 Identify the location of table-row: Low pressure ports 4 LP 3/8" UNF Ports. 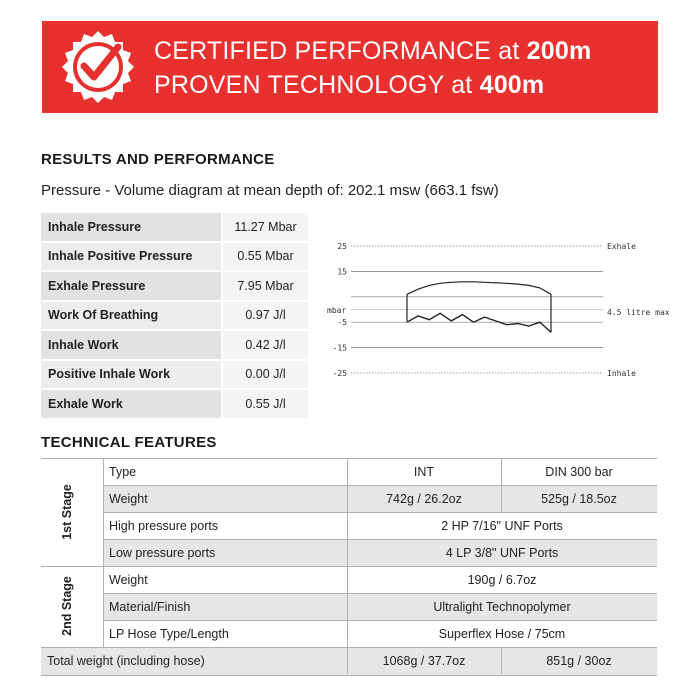
(349, 553).